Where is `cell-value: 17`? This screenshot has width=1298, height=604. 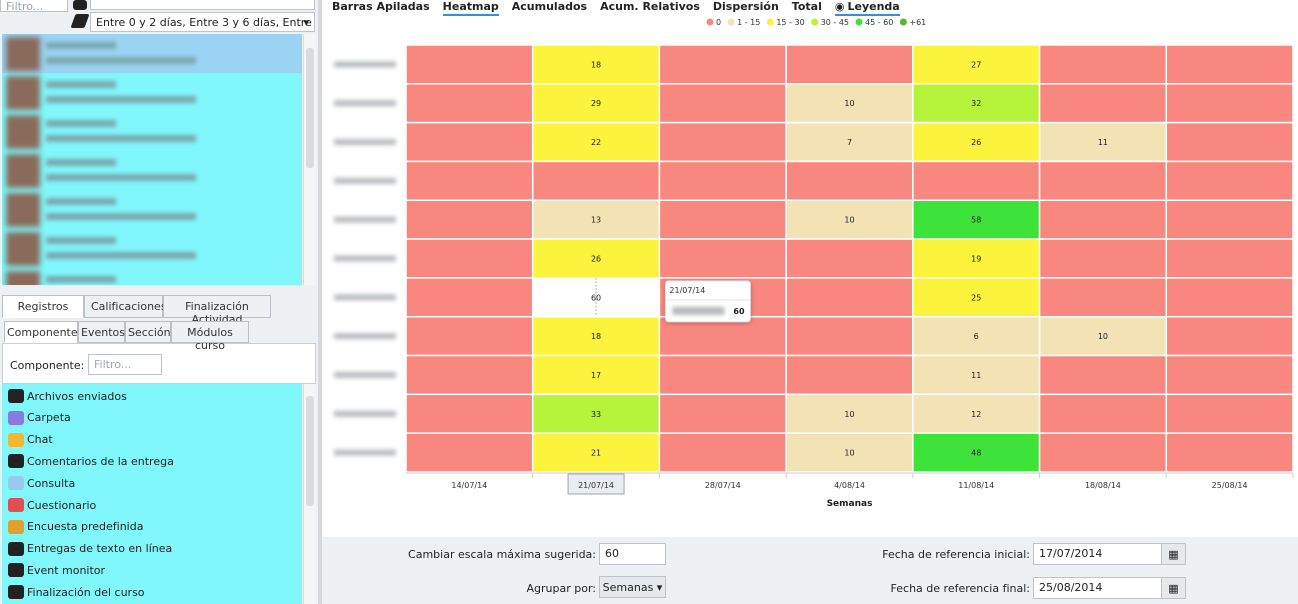 cell-value: 17 is located at coordinates (596, 375).